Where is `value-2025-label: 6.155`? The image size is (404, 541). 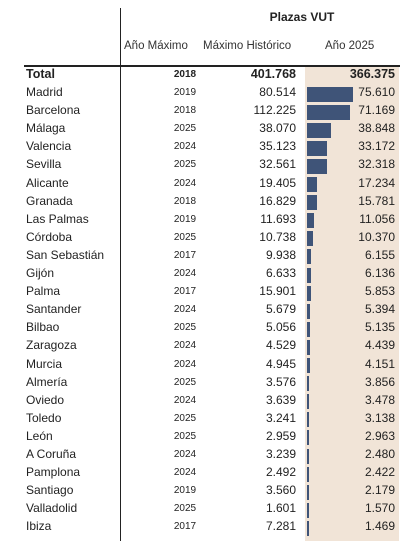 value-2025-label: 6.155 is located at coordinates (379, 254).